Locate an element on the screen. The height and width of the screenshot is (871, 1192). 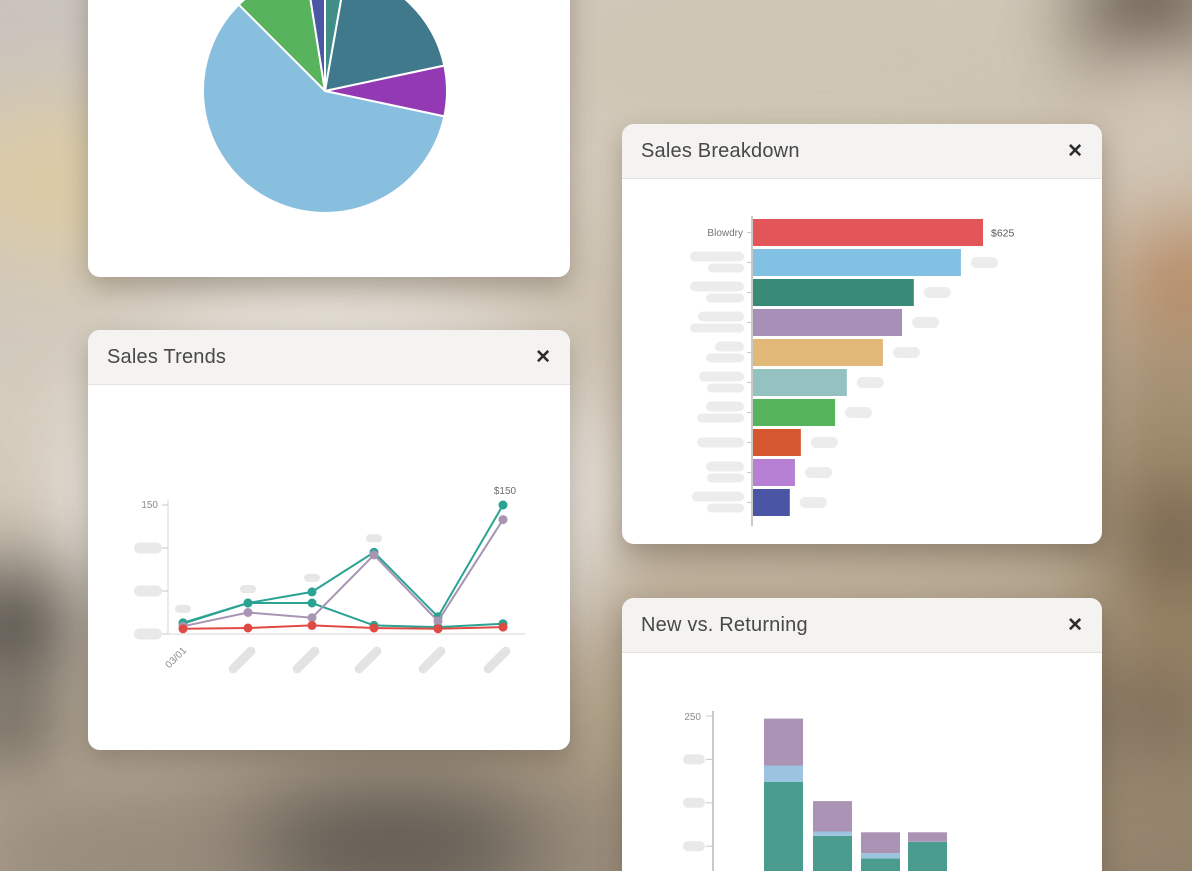
bar-category-label: Blowdry is located at coordinates (725, 233).